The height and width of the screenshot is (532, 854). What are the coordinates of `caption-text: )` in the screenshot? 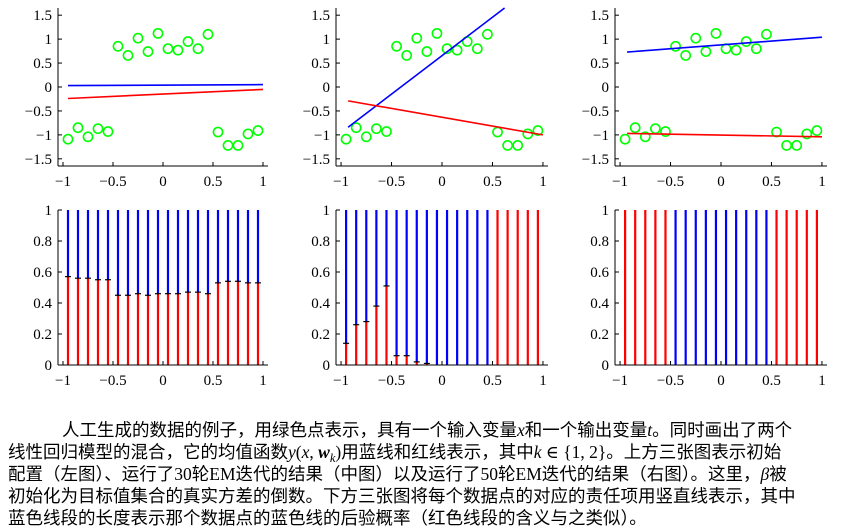 It's located at (338, 452).